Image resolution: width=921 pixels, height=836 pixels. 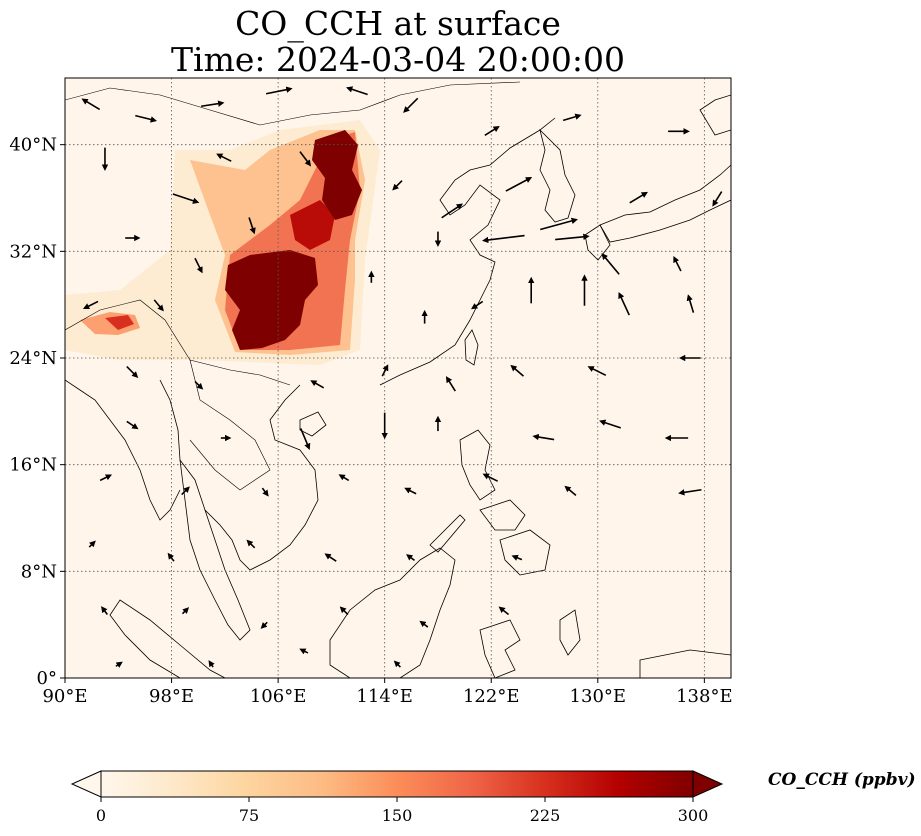 I want to click on coastline-myanmar, so click(x=123, y=450).